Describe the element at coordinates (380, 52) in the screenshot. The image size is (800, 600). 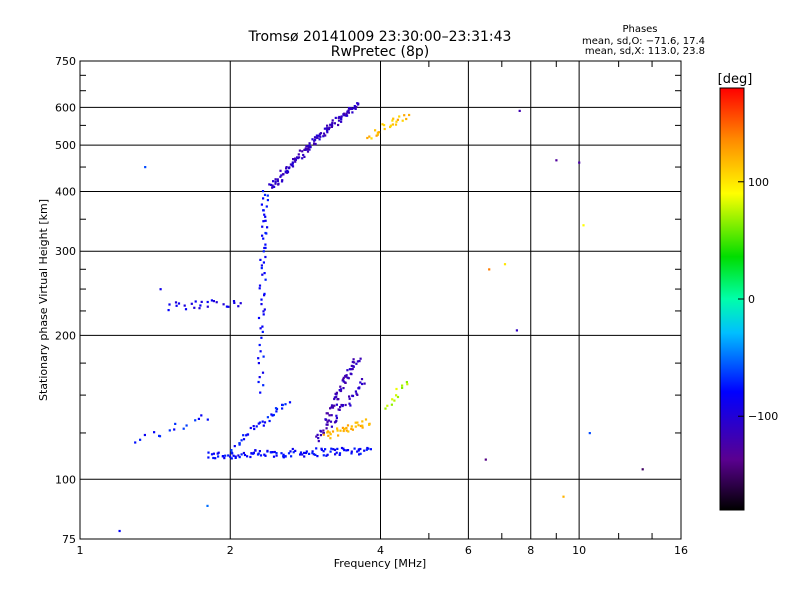
I see `chart-subtitle: RwPretec (8p)` at that location.